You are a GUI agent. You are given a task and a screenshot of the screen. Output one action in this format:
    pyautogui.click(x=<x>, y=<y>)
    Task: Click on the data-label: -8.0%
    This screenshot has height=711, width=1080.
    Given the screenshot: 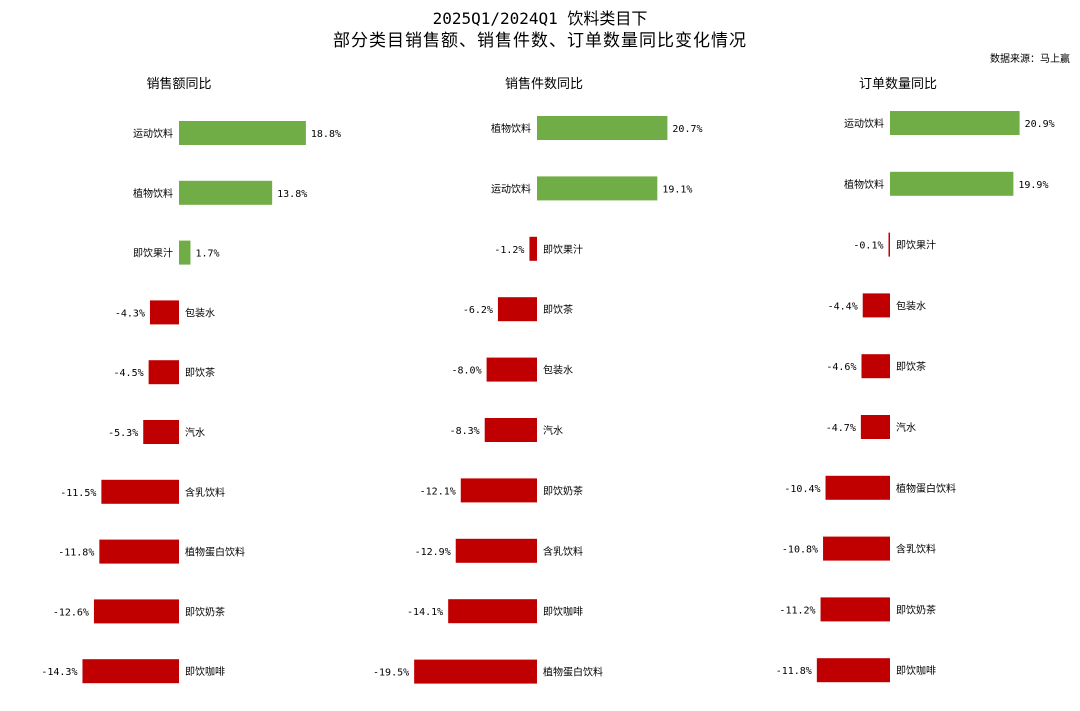 What is the action you would take?
    pyautogui.click(x=466, y=371)
    